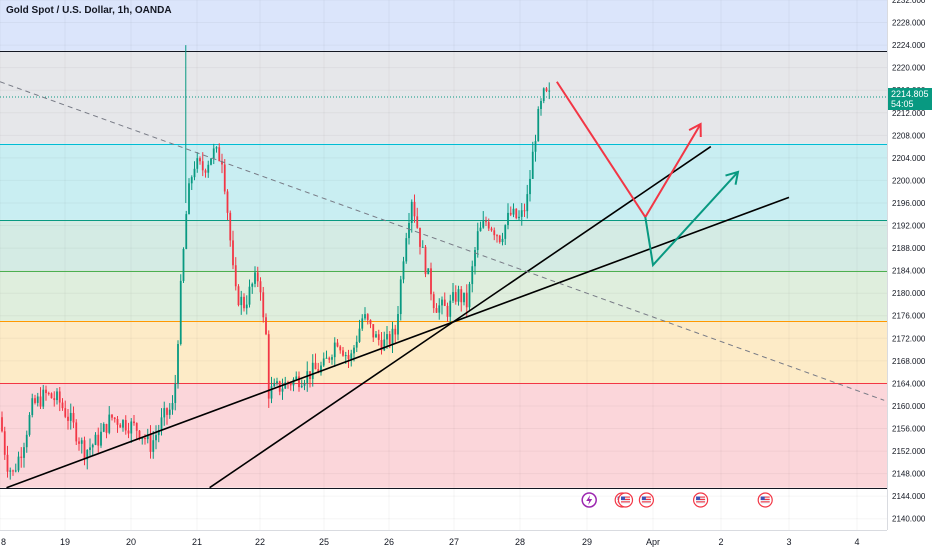 This screenshot has width=932, height=556. Describe the element at coordinates (909, 271) in the screenshot. I see `price-tick-label: 2184.000` at that location.